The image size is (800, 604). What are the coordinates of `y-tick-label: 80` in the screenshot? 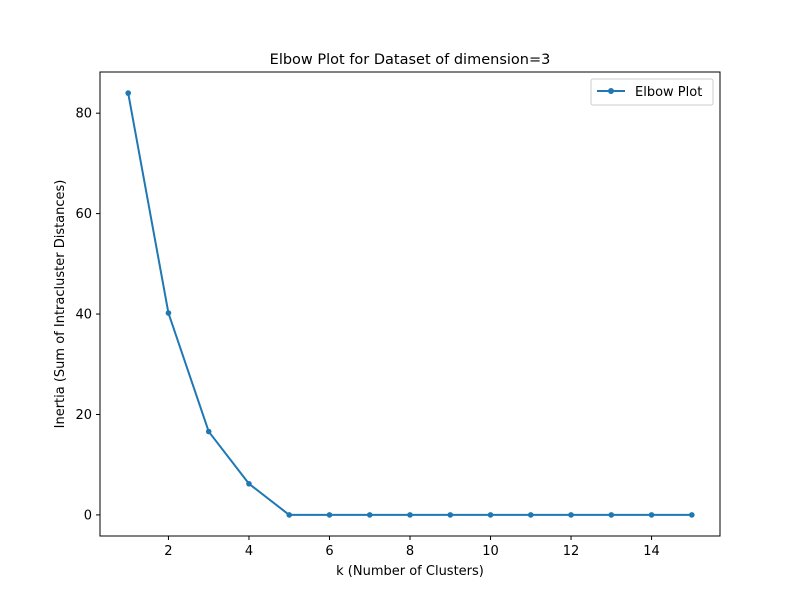 It's located at (83, 114).